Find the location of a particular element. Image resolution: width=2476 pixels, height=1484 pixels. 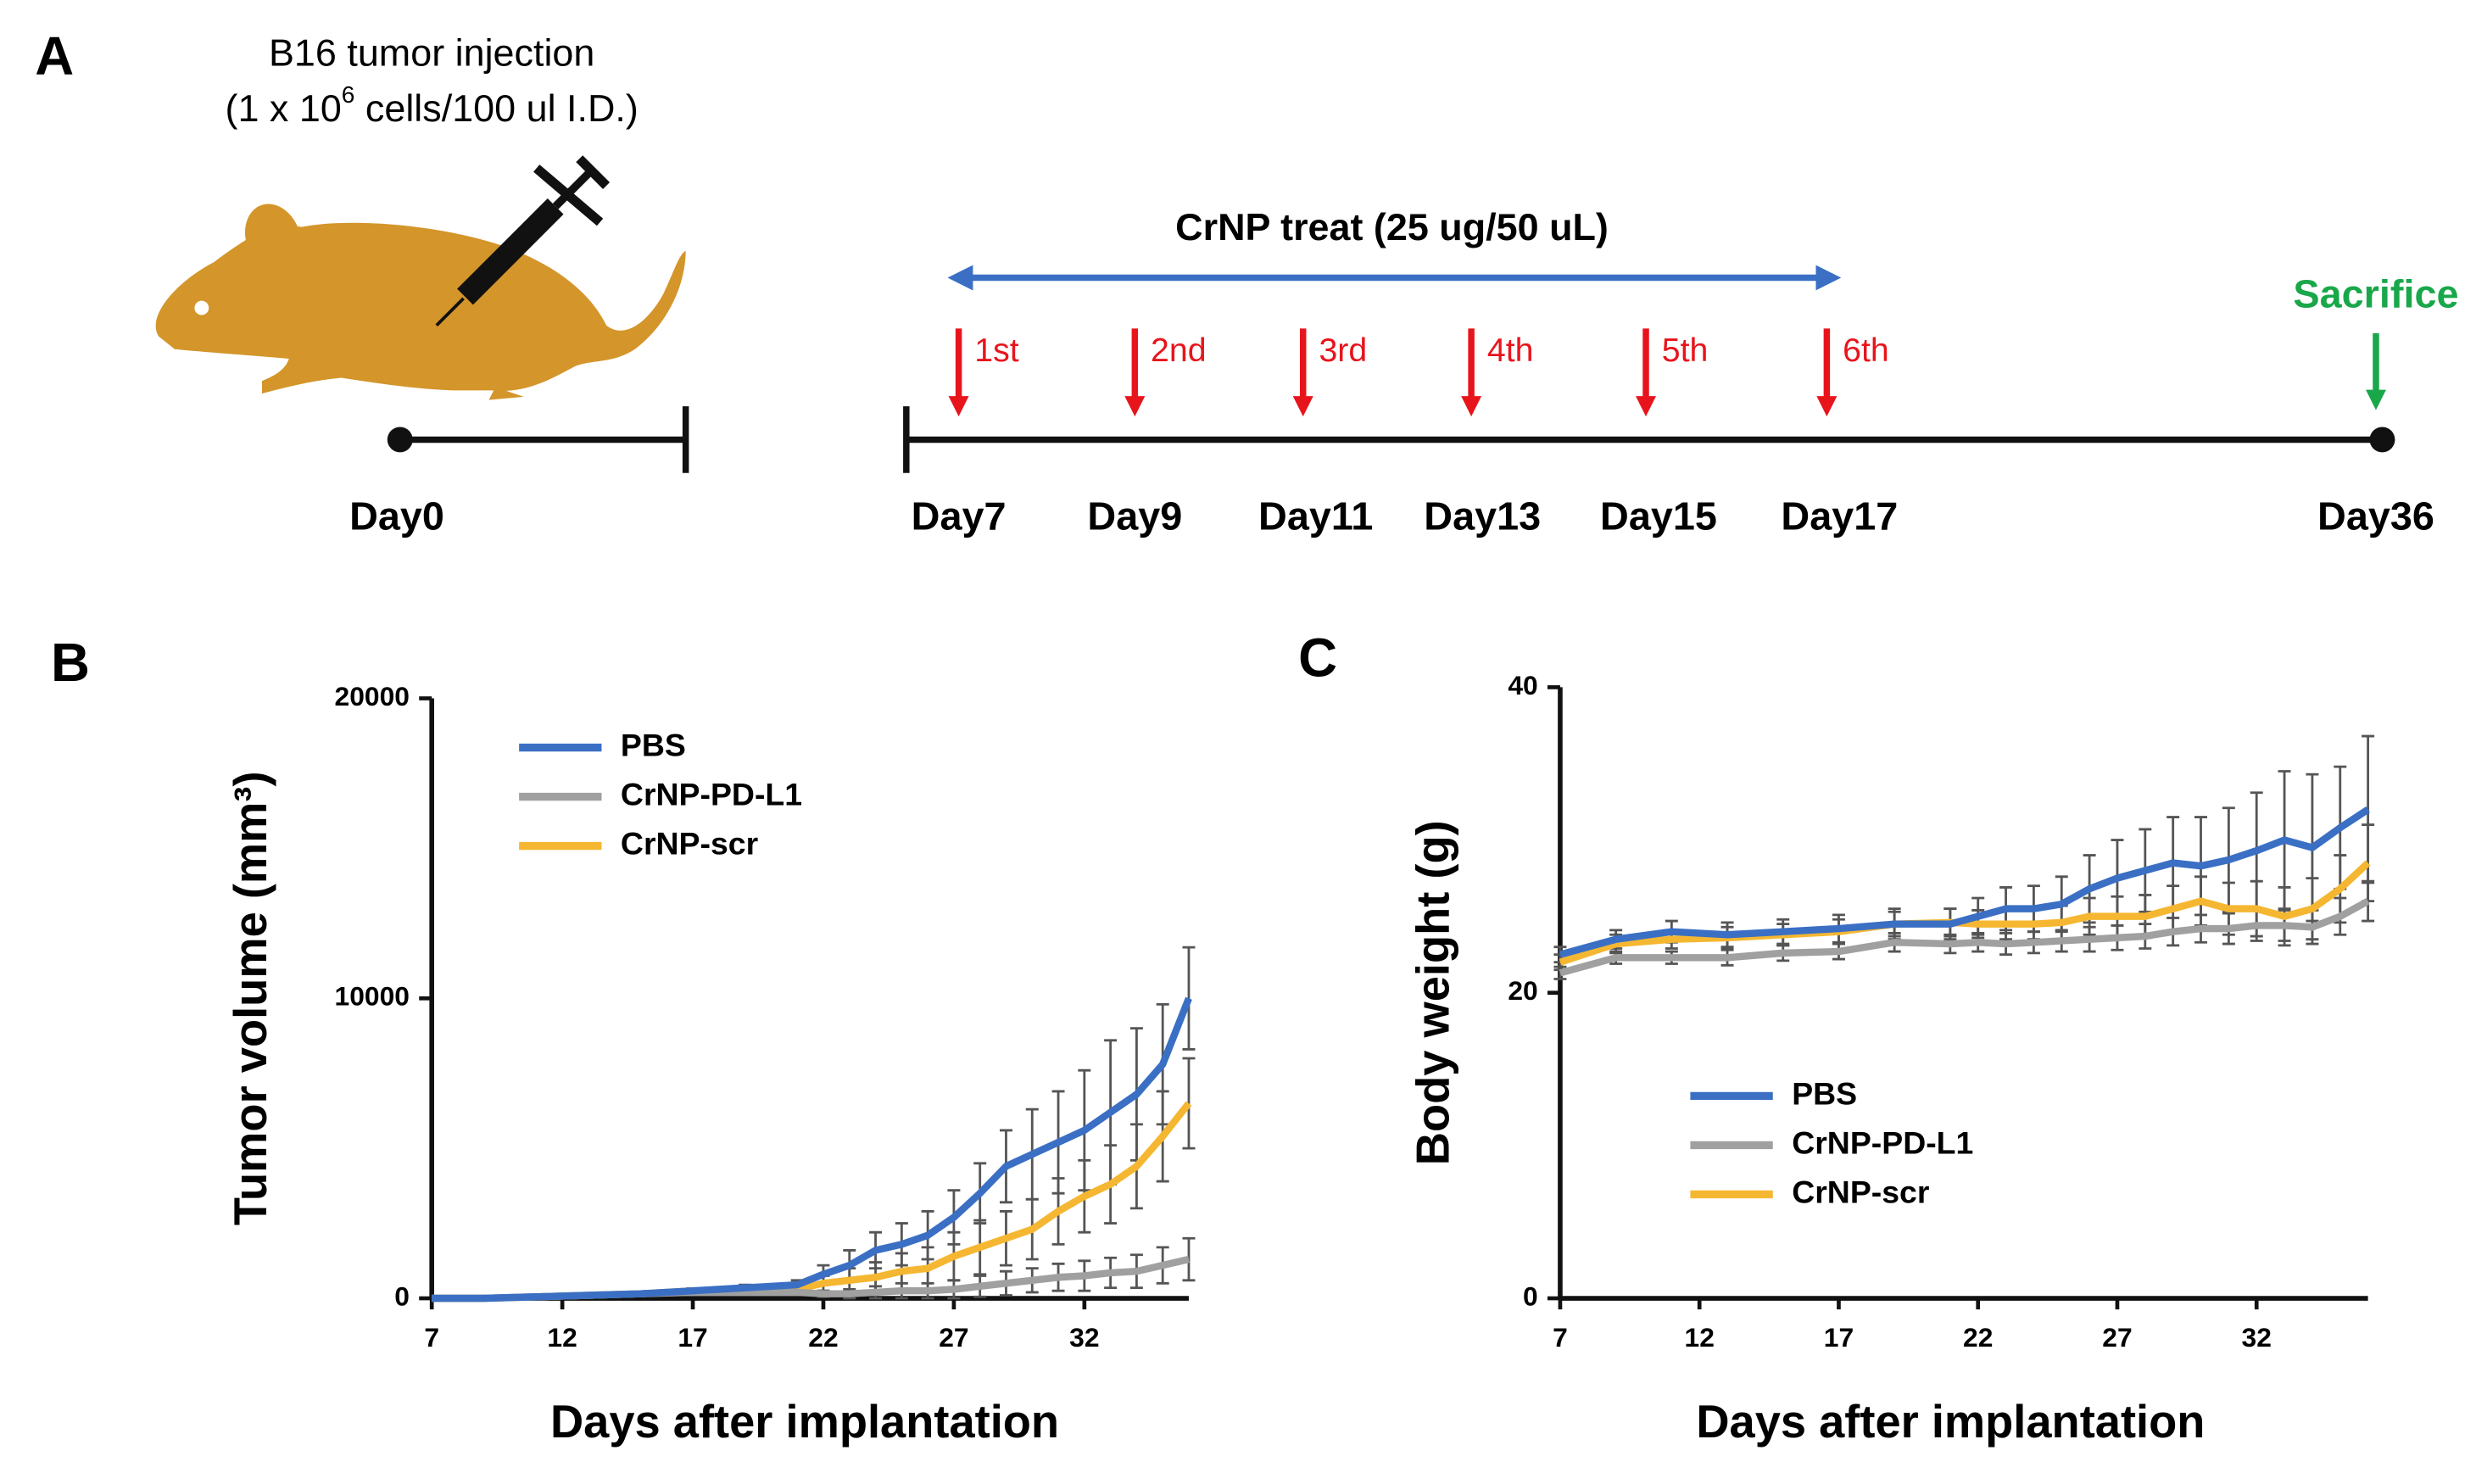

day-label: Day15 is located at coordinates (1658, 516).